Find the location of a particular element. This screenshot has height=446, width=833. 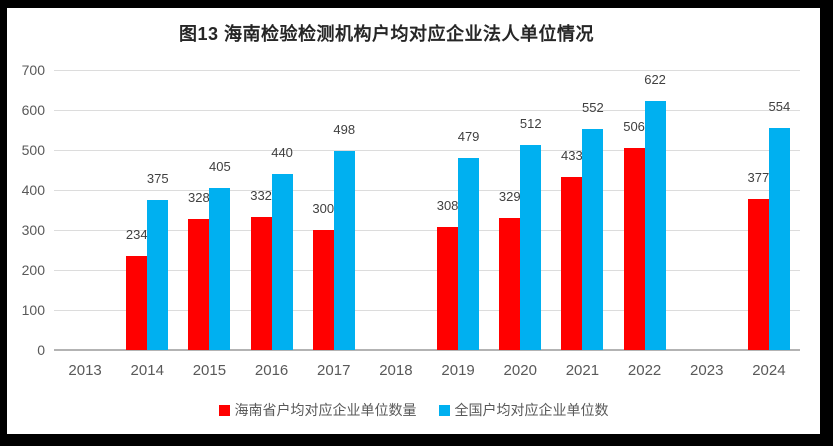

x-axis-line is located at coordinates (427, 350).